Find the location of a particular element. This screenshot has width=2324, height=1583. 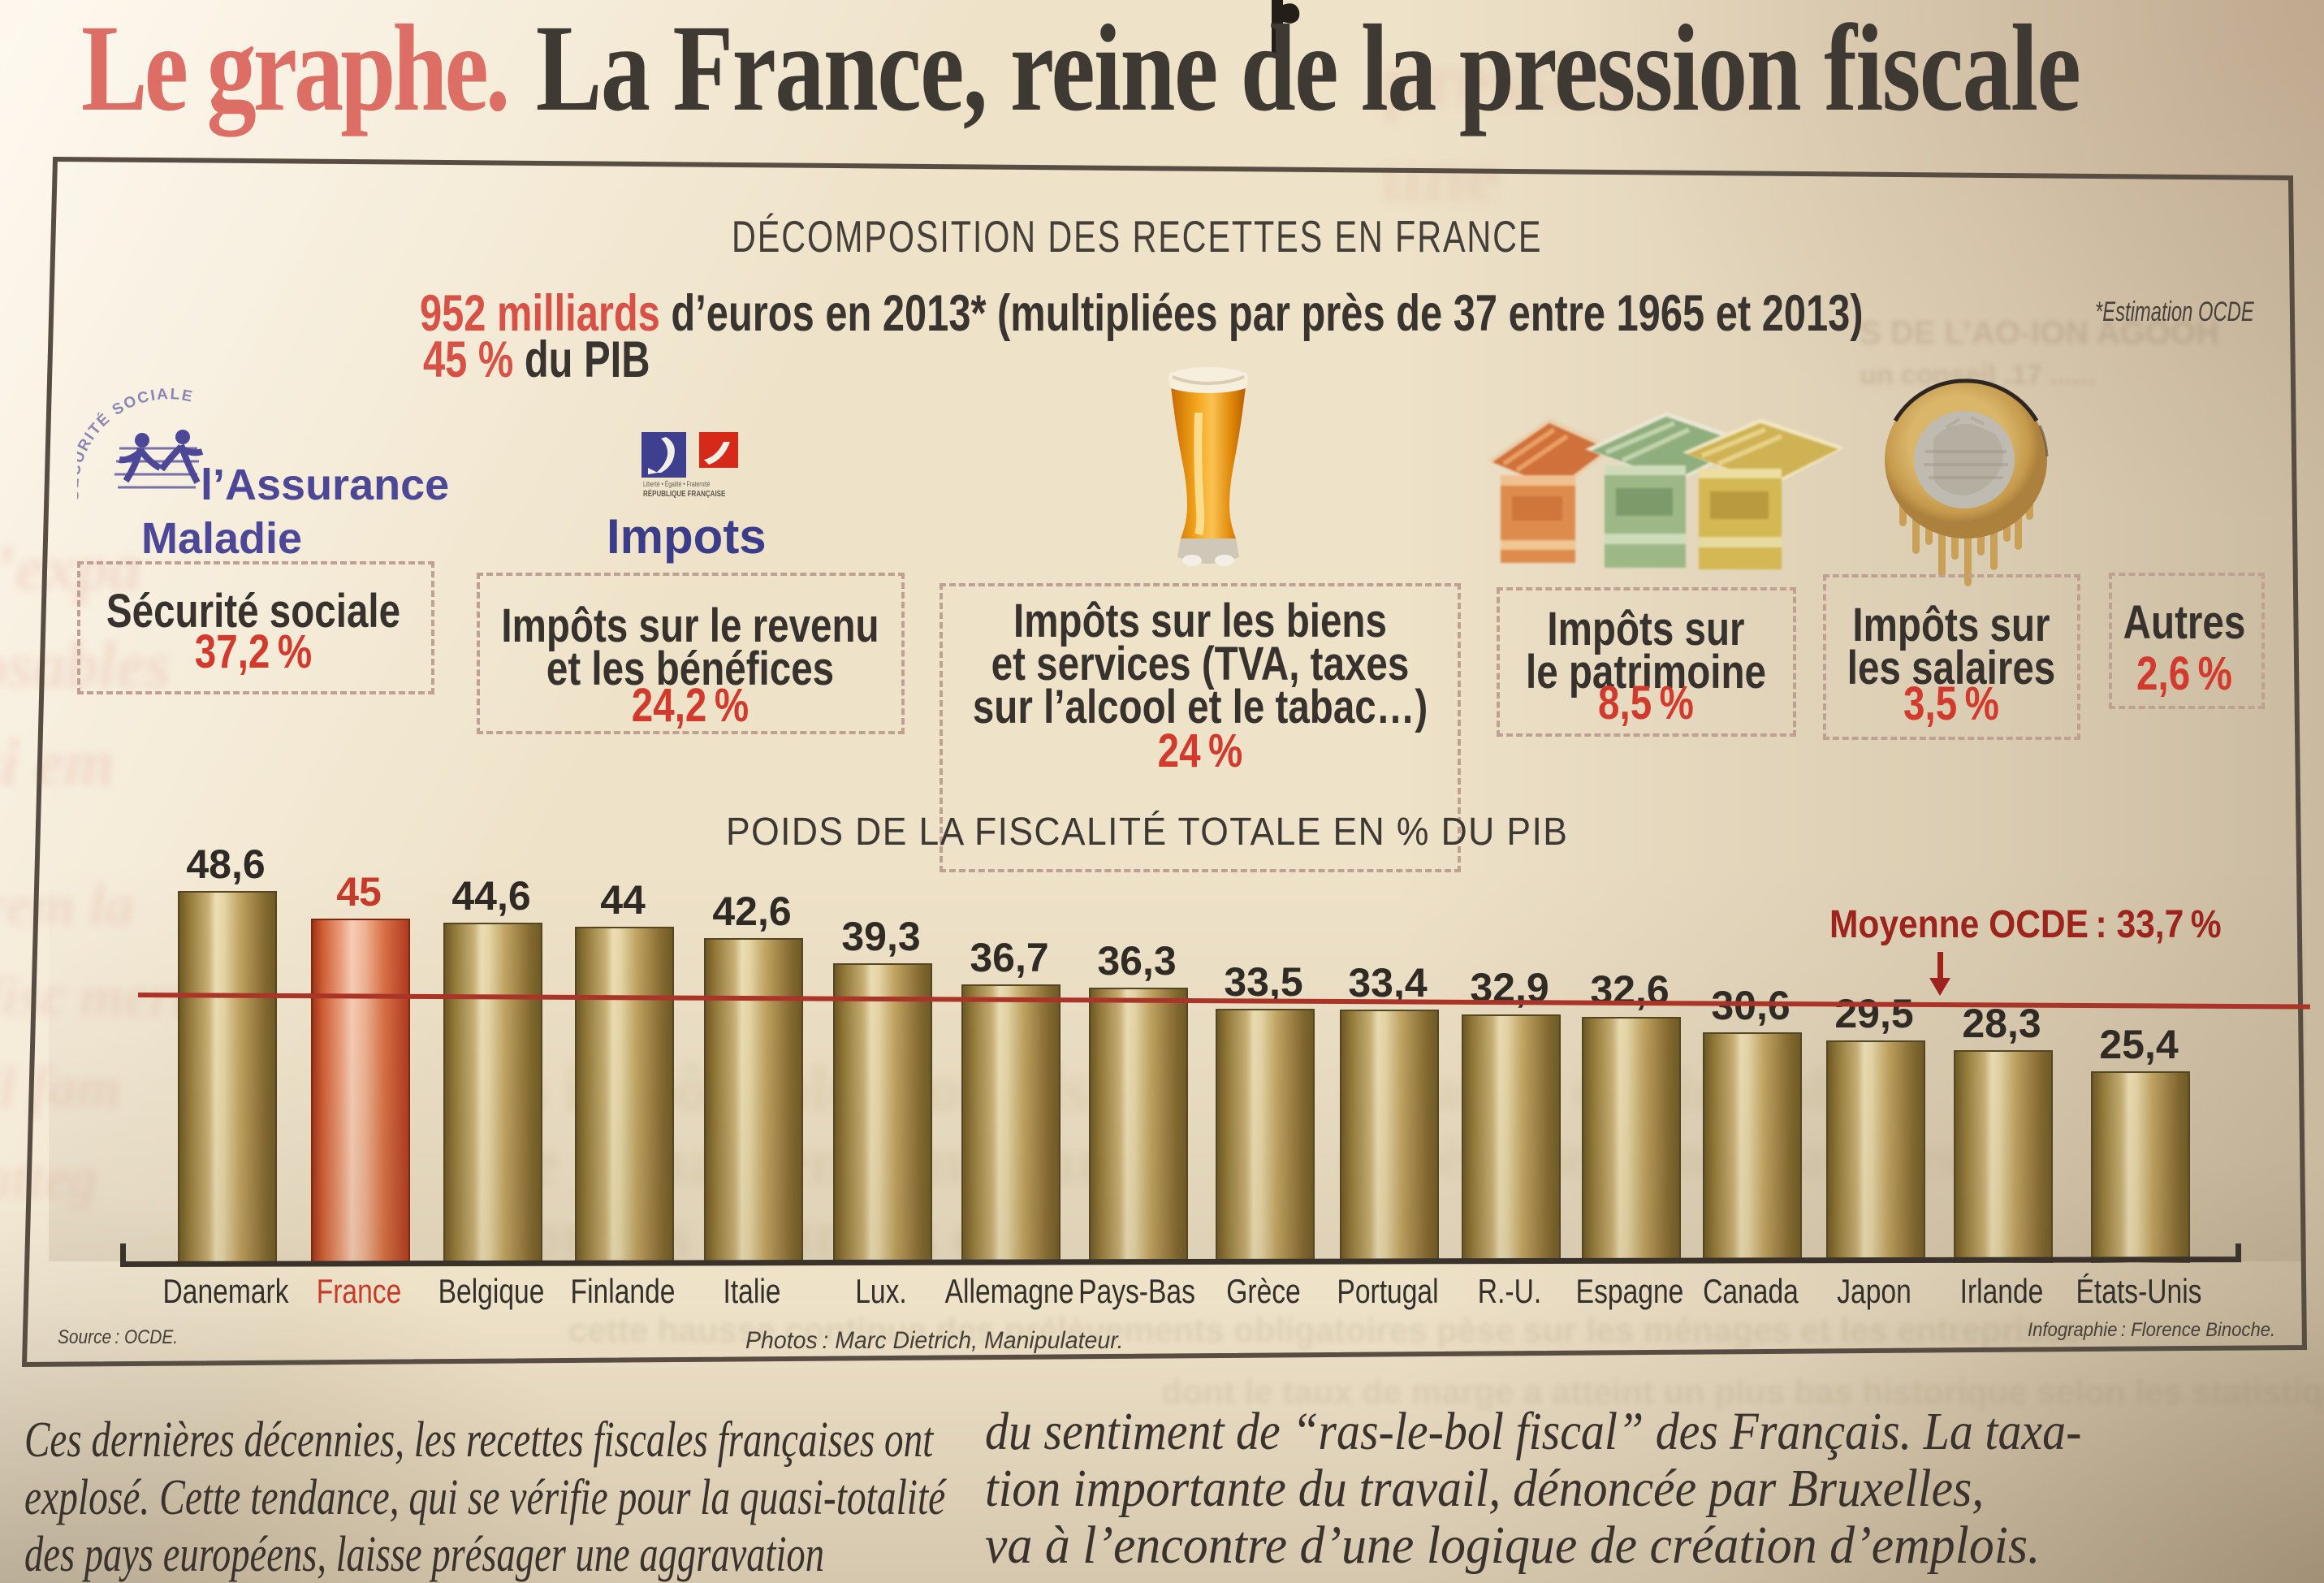

svg-text: SÉCURITÉ SOCIALE is located at coordinates (136, 444).